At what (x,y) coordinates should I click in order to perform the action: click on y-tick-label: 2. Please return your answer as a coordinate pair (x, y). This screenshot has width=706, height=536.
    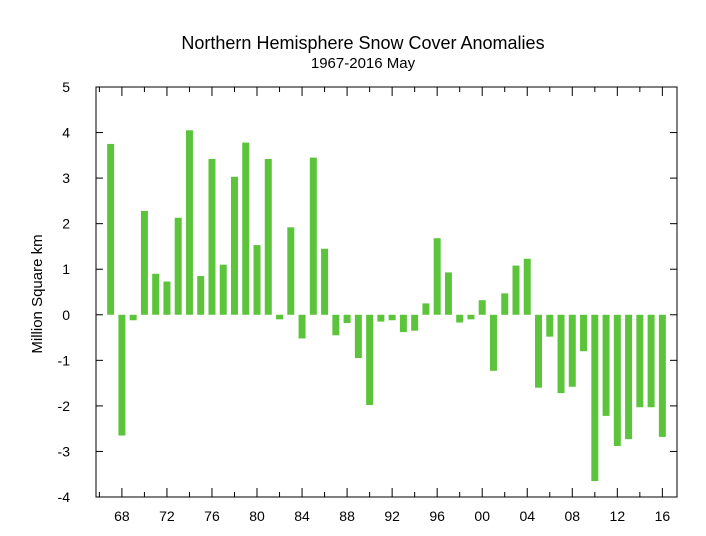
    Looking at the image, I should click on (66, 224).